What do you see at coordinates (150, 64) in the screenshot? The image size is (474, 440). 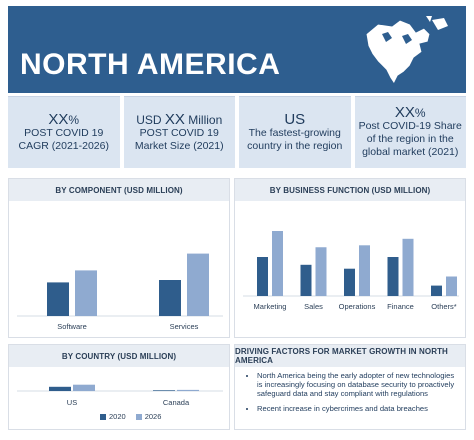 I see `region-title: NORTH AMERICA` at bounding box center [150, 64].